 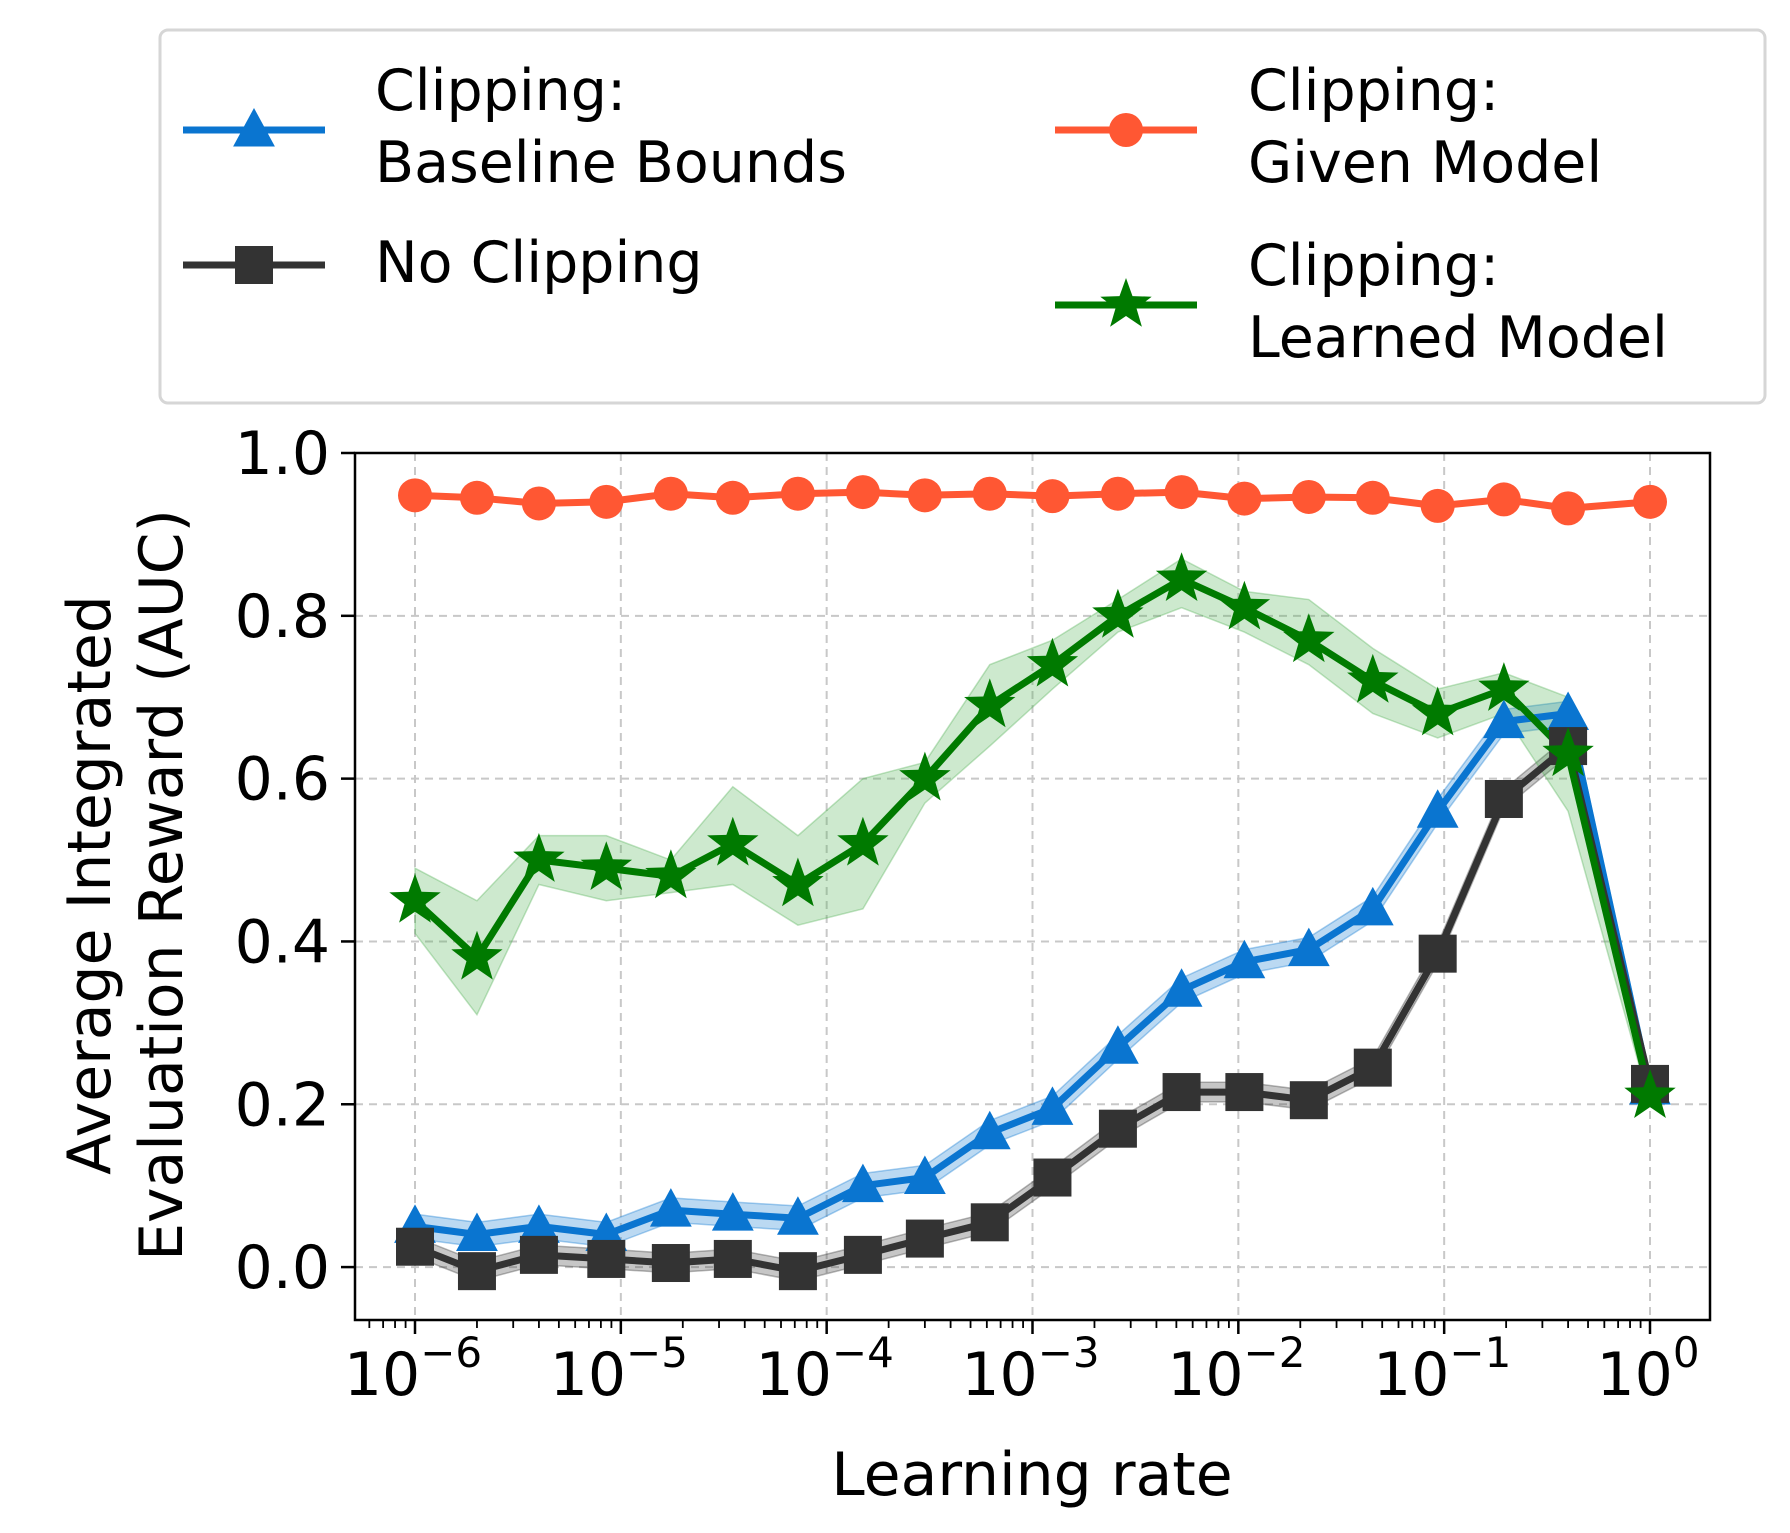 What do you see at coordinates (611, 163) in the screenshot?
I see `legend-label-0-1: Baseline Bounds` at bounding box center [611, 163].